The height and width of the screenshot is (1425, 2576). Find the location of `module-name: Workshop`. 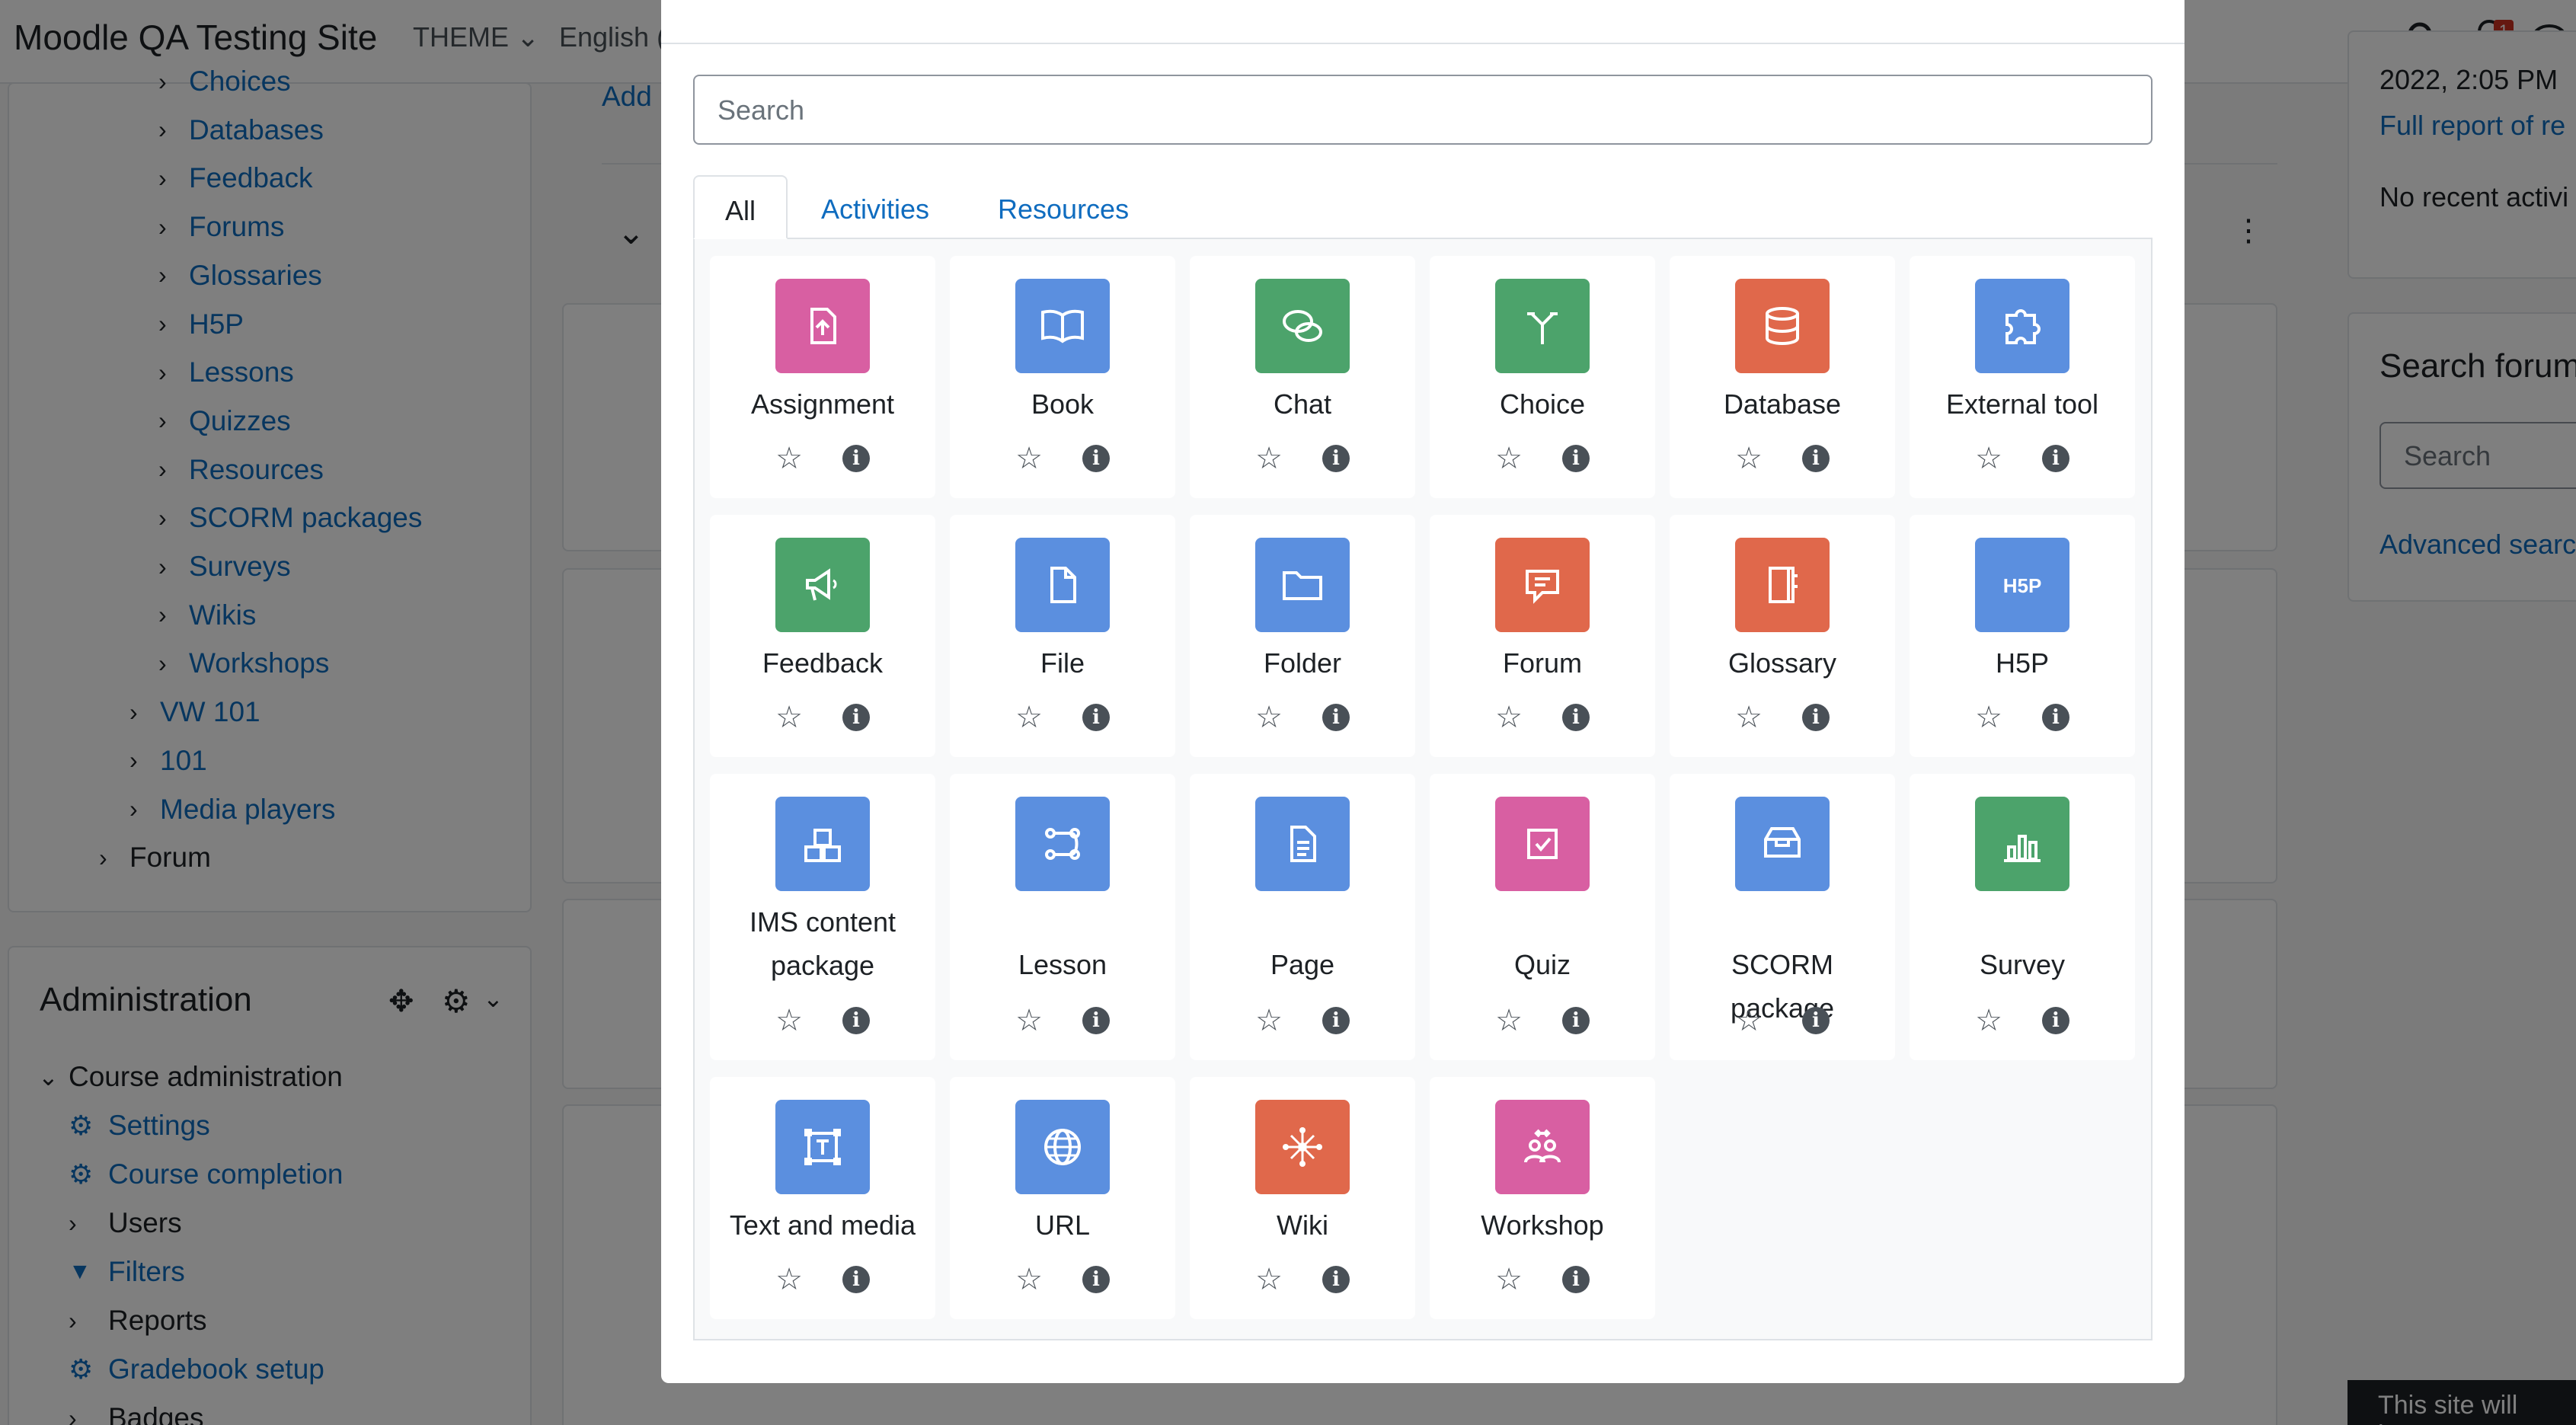

module-name: Workshop is located at coordinates (1542, 1225).